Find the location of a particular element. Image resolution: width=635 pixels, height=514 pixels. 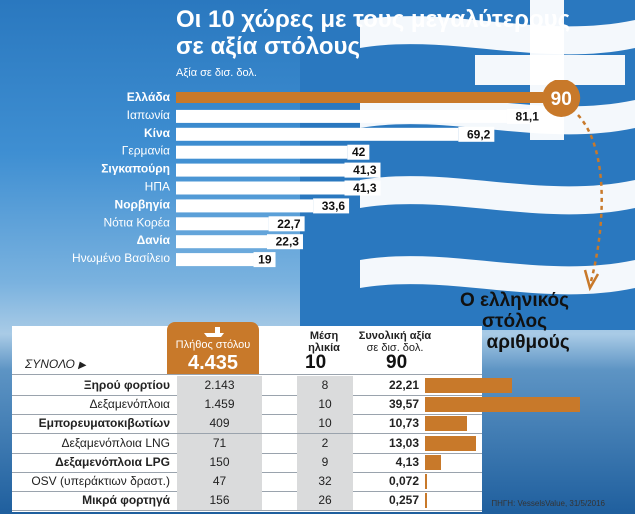

col-age-header-line-1: Μέση is located at coordinates (324, 336).